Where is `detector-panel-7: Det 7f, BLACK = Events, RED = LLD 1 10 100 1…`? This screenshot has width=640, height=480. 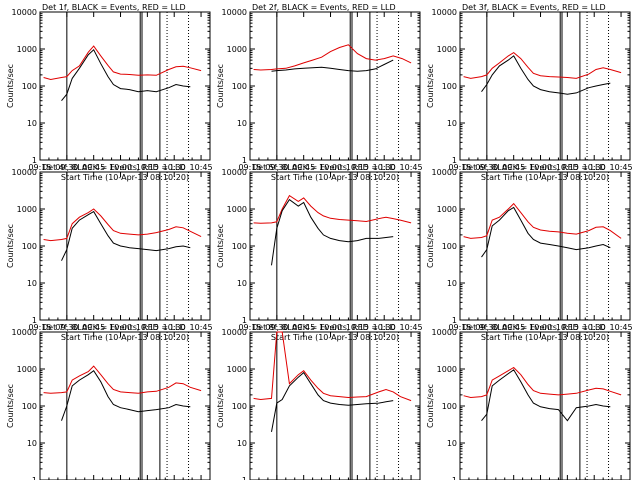
detector-panel-7: Det 7f, BLACK = Events, RED = LLD 1 10 100 1… is located at coordinates (108, 401).